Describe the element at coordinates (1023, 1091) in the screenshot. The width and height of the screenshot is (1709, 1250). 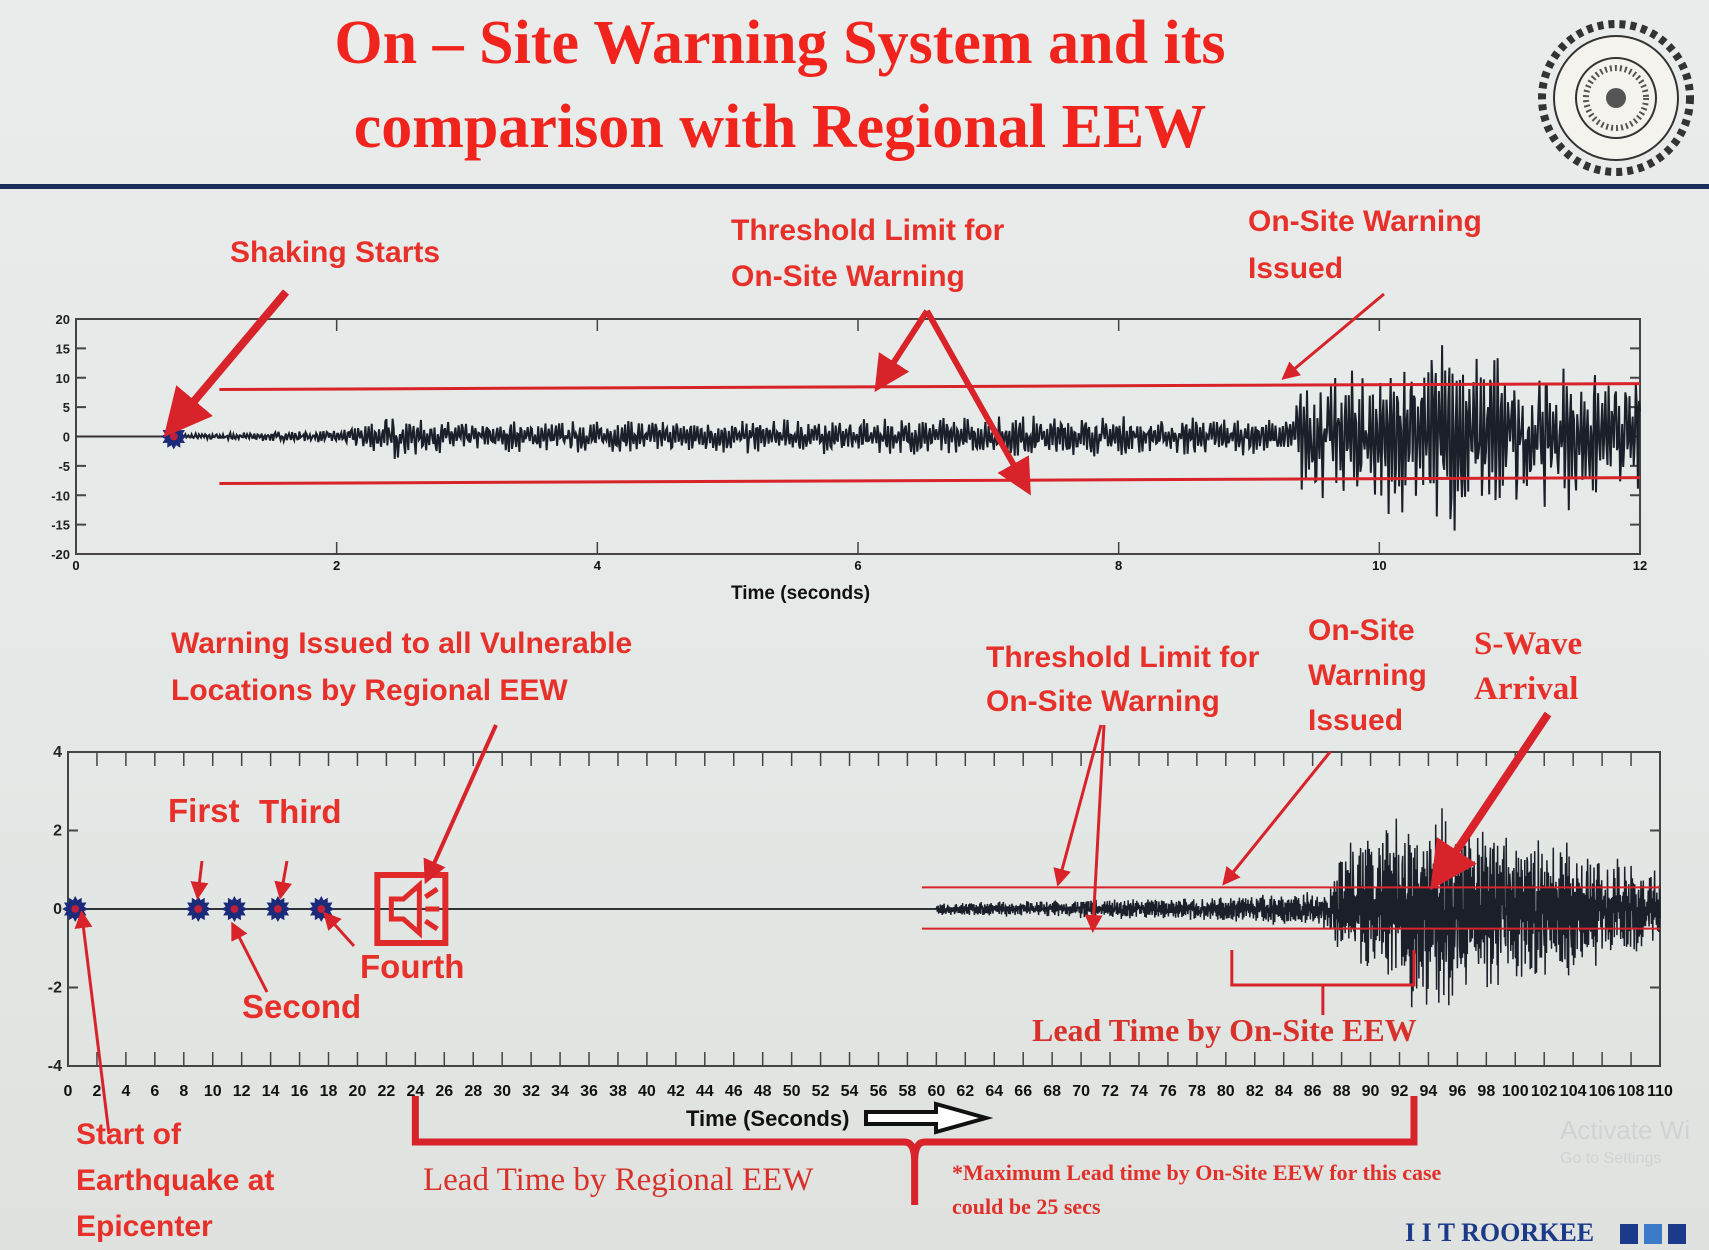
I see `x-tick-label: 66` at that location.